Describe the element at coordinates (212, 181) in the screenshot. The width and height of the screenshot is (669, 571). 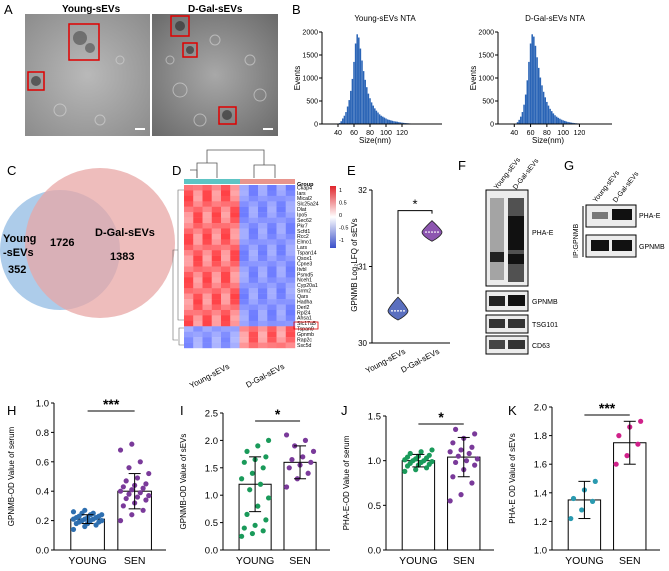
I see `group-bar-young` at that location.